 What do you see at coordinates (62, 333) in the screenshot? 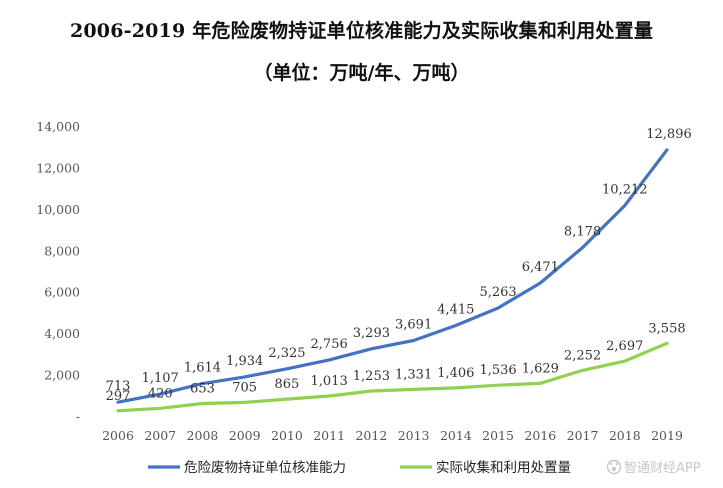
I see `y-tick-label: 4,000` at bounding box center [62, 333].